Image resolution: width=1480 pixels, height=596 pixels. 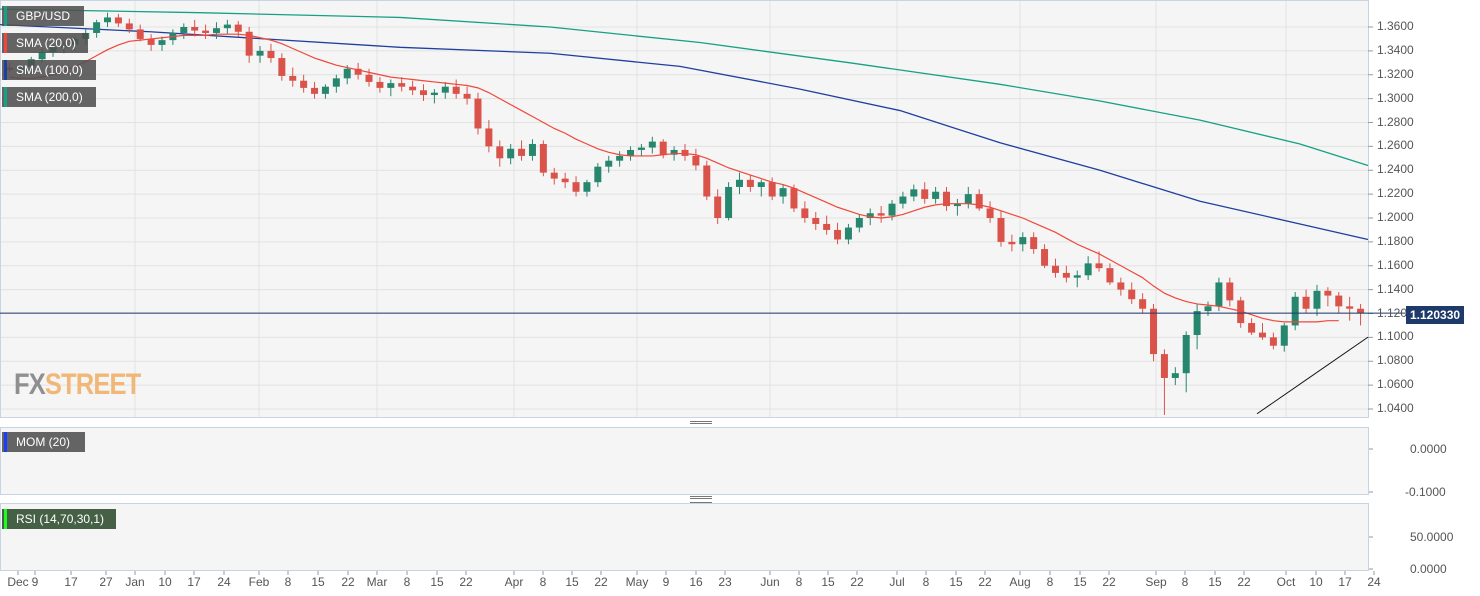 I want to click on price-axis-label: 1.0400, so click(x=1395, y=408).